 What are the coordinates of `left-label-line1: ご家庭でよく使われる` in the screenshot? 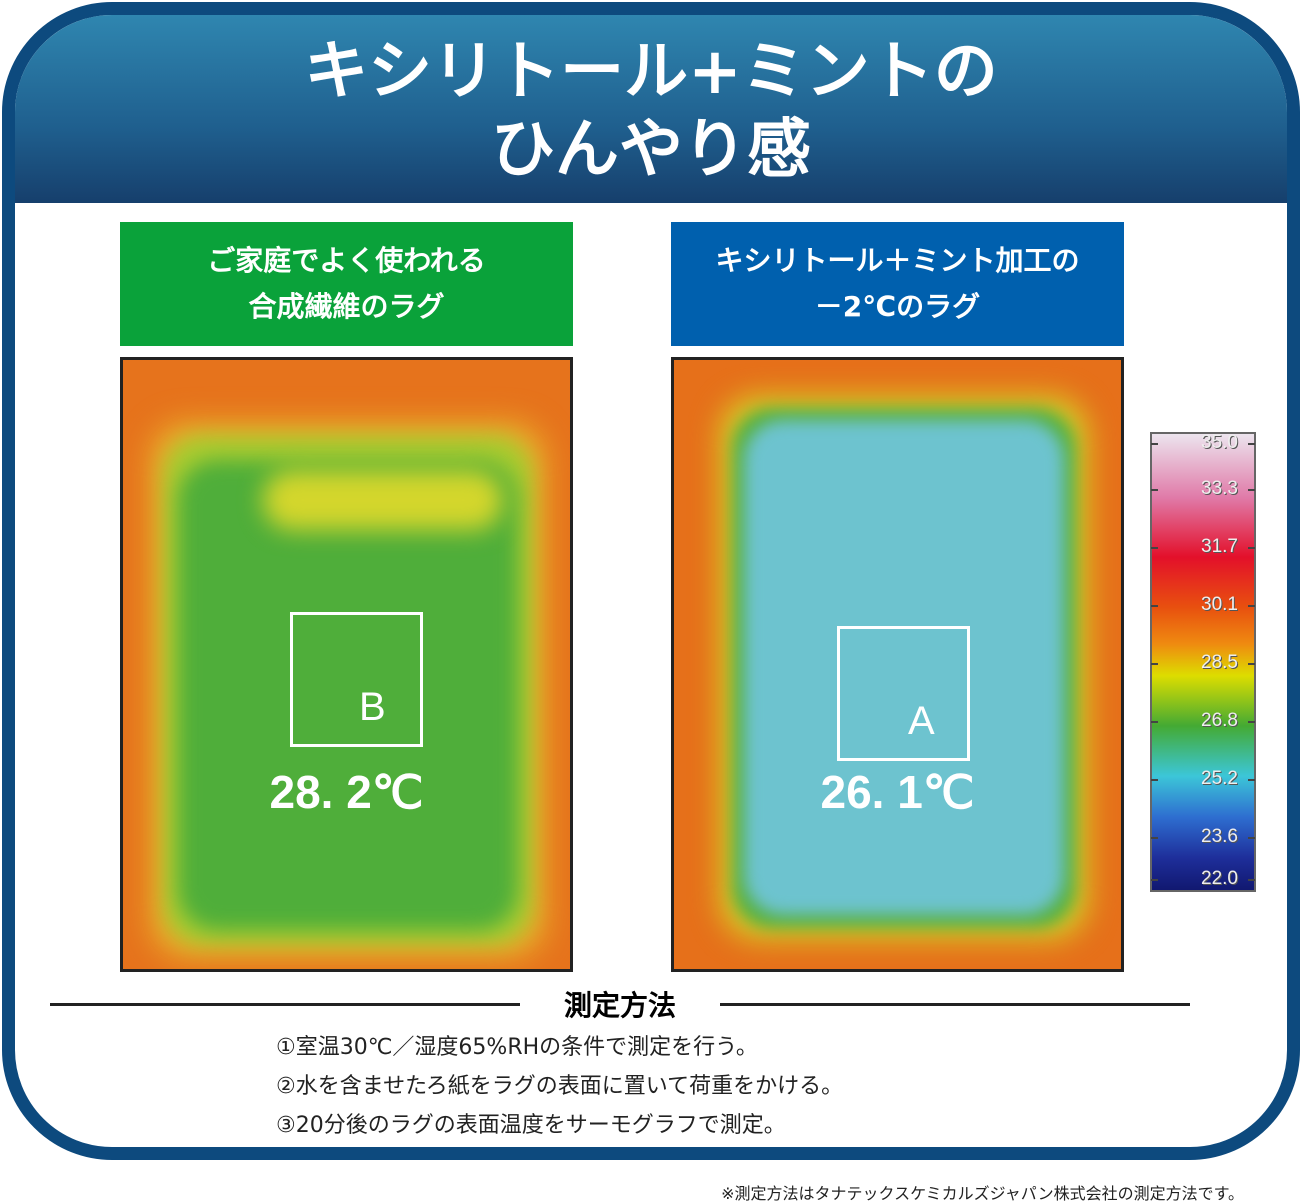 It's located at (346, 260).